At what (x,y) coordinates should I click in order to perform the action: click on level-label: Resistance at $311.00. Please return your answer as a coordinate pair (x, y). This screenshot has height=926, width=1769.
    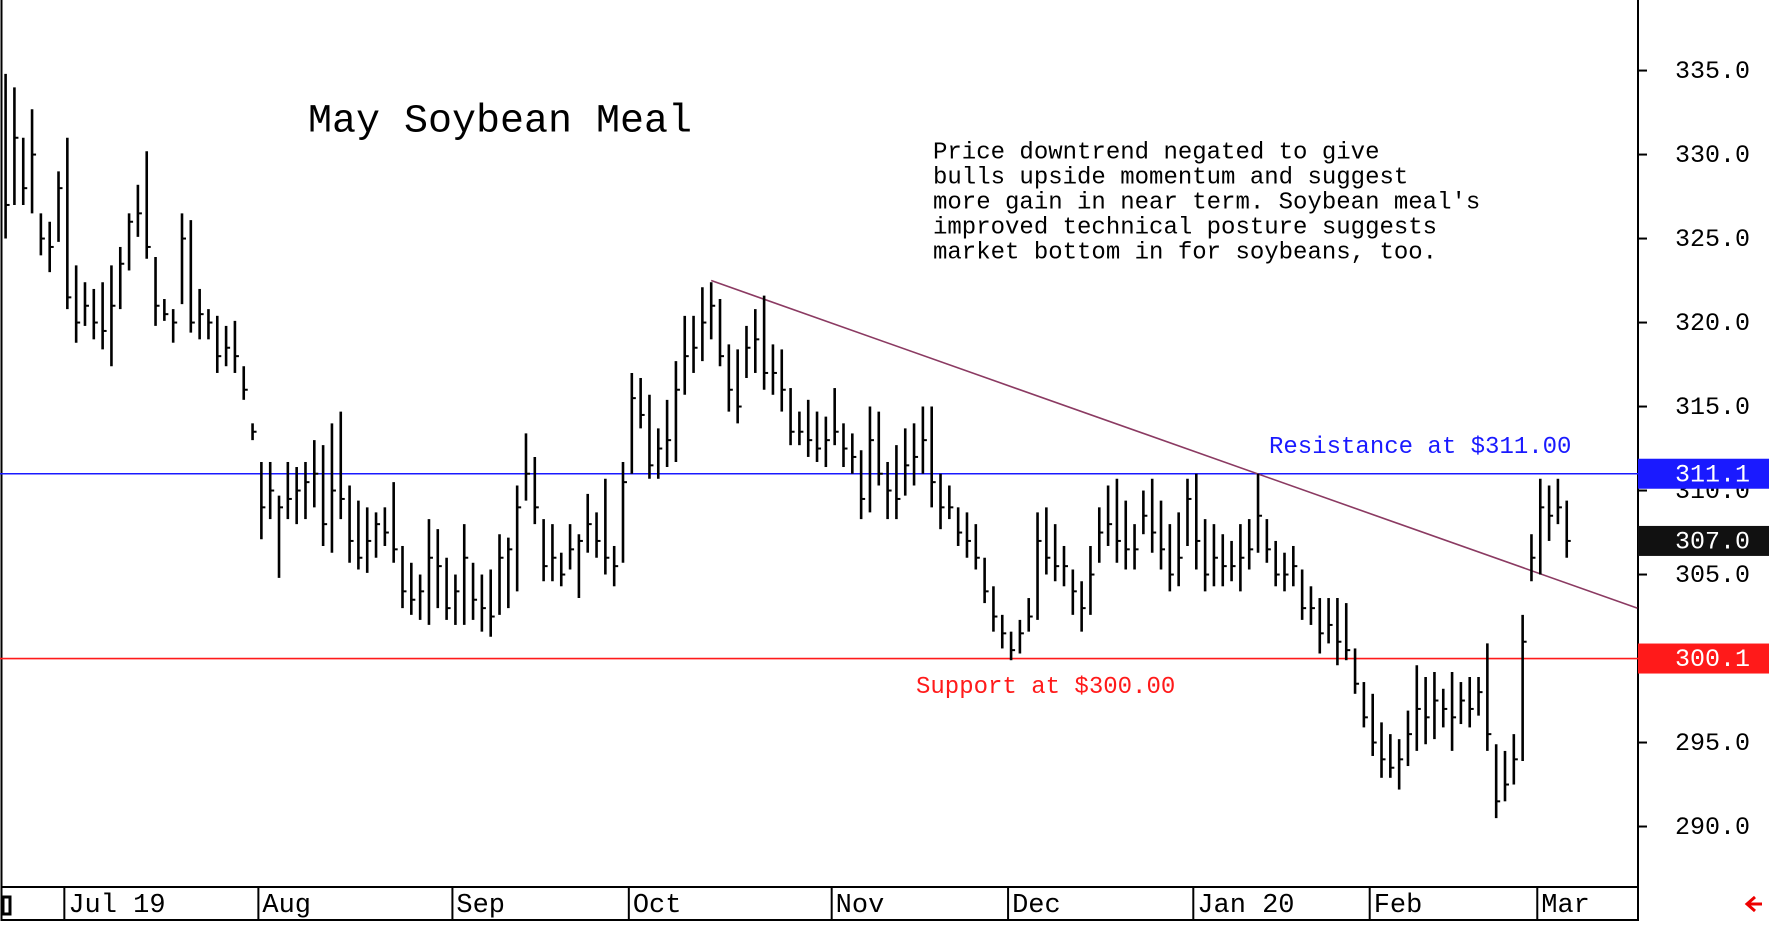
    Looking at the image, I should click on (1420, 447).